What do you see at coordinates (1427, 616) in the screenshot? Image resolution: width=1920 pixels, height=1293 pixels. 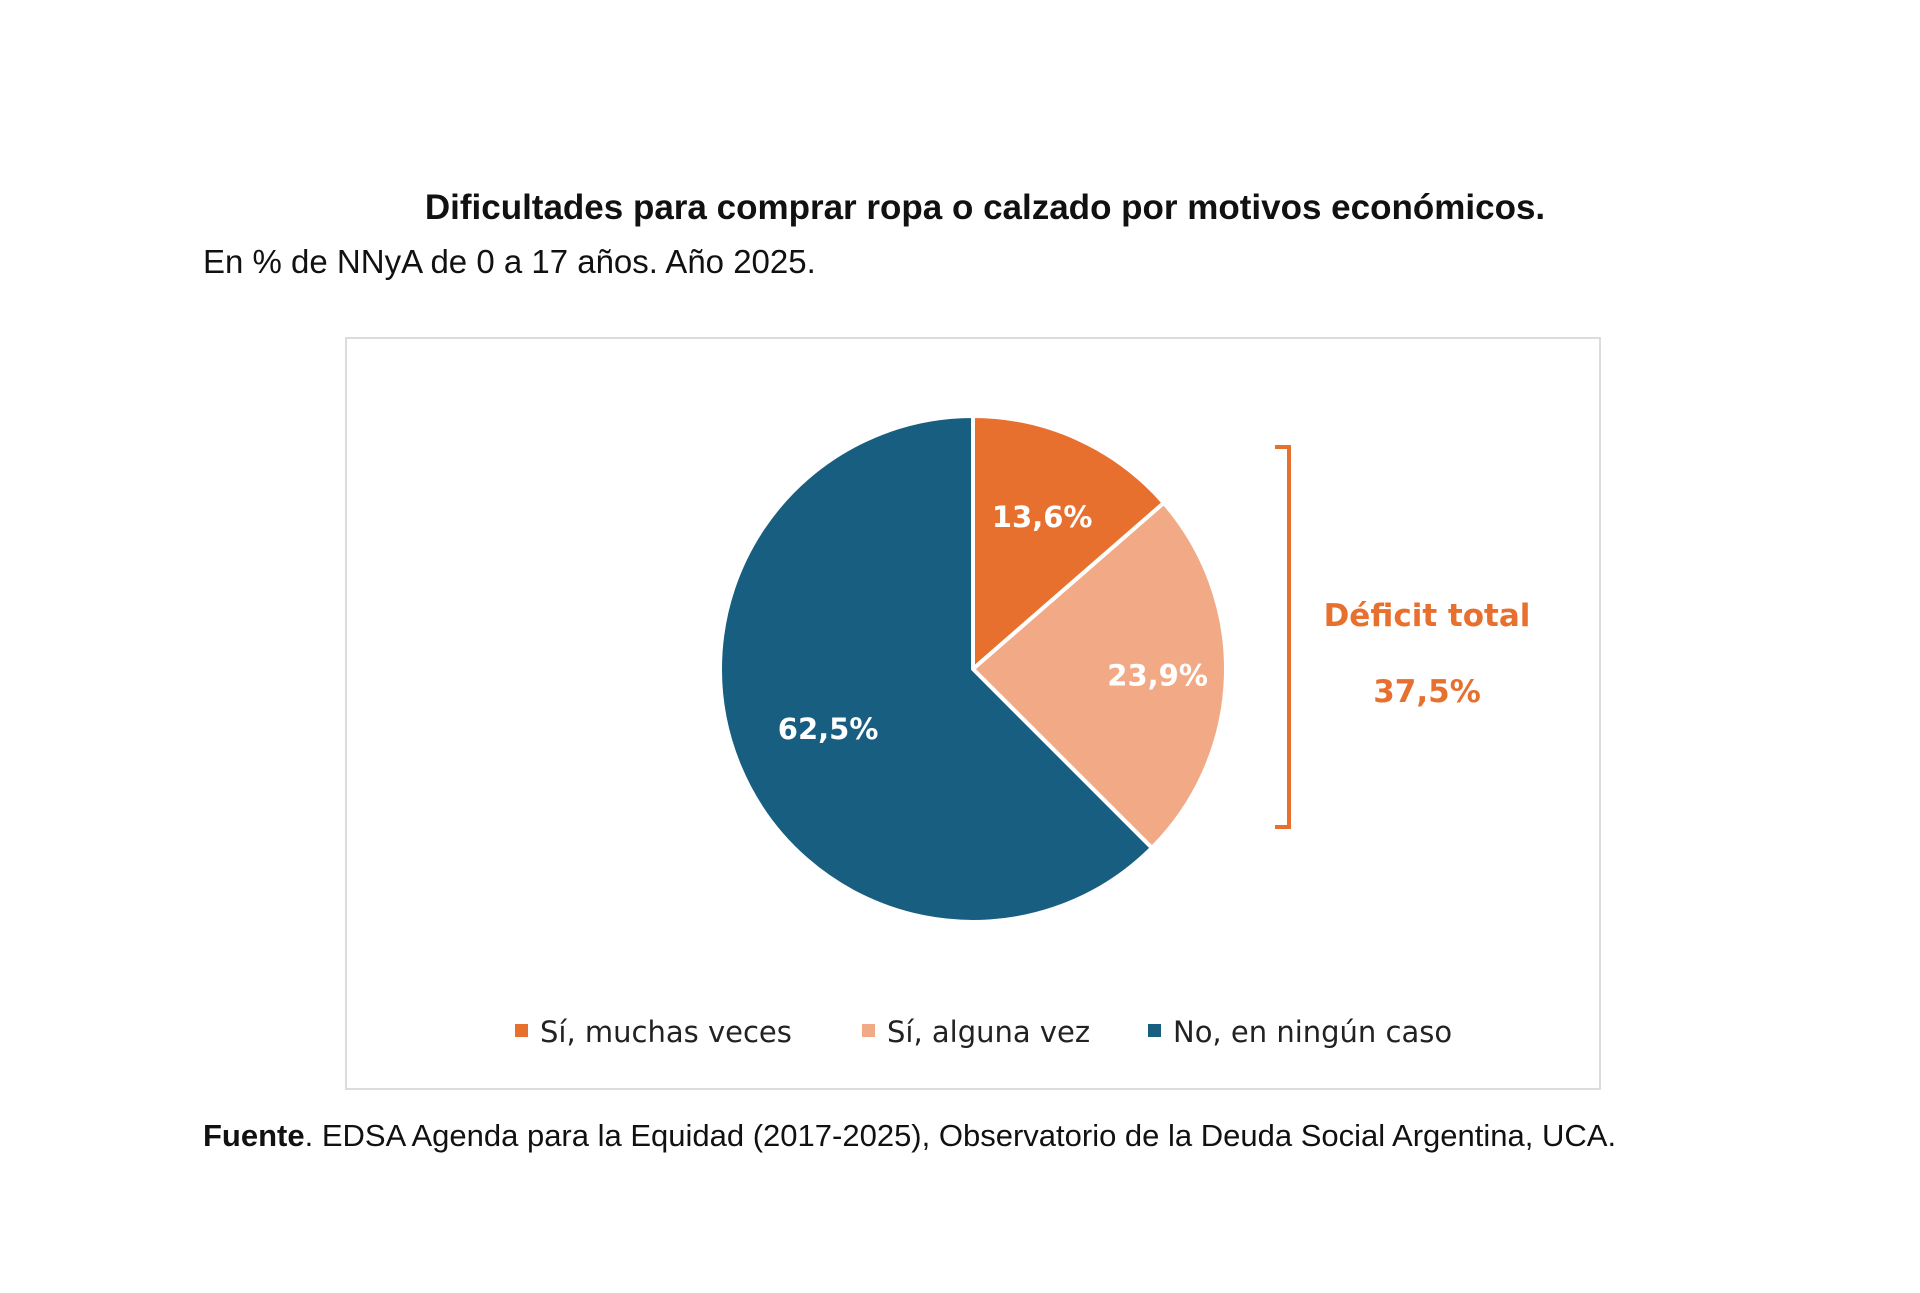 I see `deficit-label: Déficit total` at bounding box center [1427, 616].